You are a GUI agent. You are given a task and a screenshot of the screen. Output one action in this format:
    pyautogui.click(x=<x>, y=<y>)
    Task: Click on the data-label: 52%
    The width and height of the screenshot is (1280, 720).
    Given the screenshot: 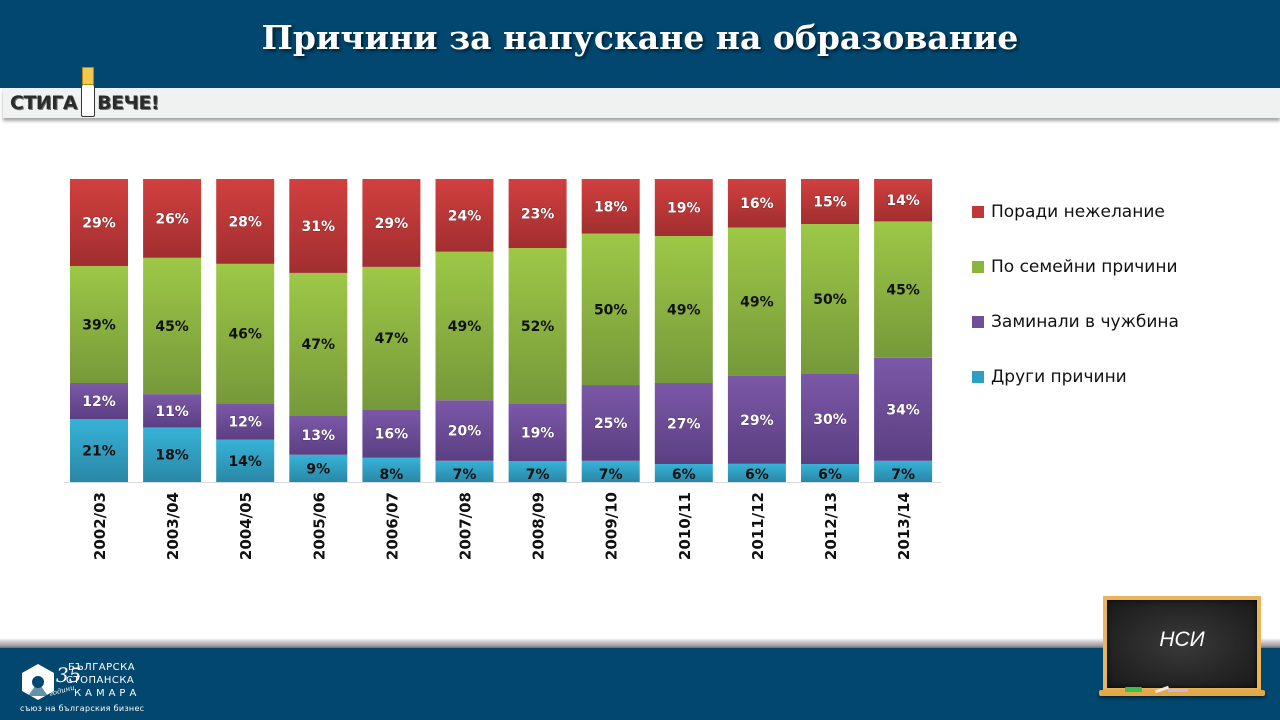 What is the action you would take?
    pyautogui.click(x=538, y=327)
    